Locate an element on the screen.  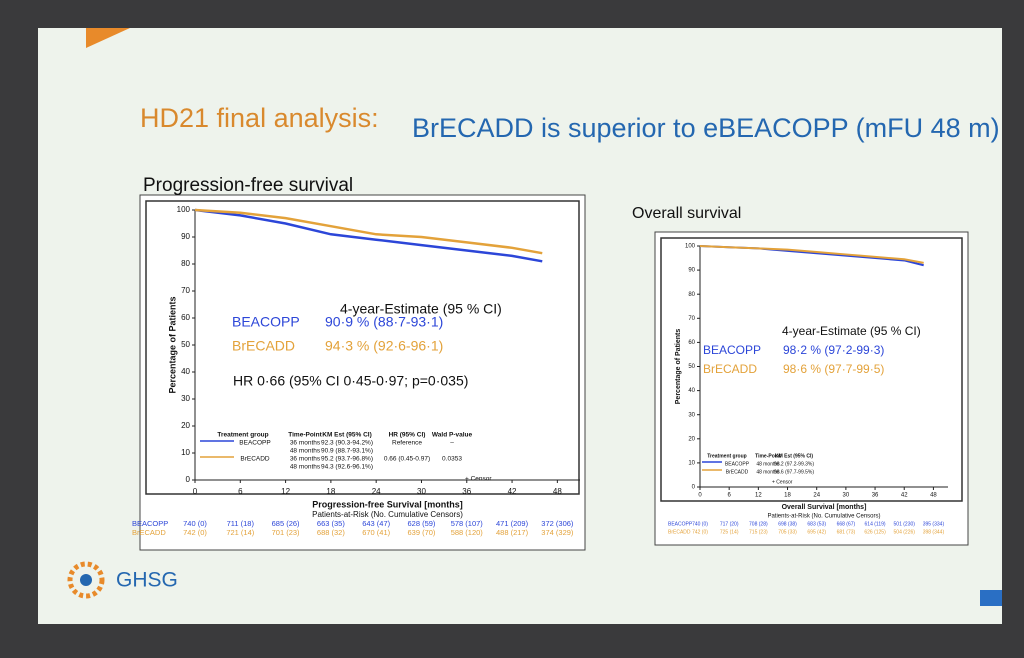
at-risk-count: 698 (38) is located at coordinates (787, 524).